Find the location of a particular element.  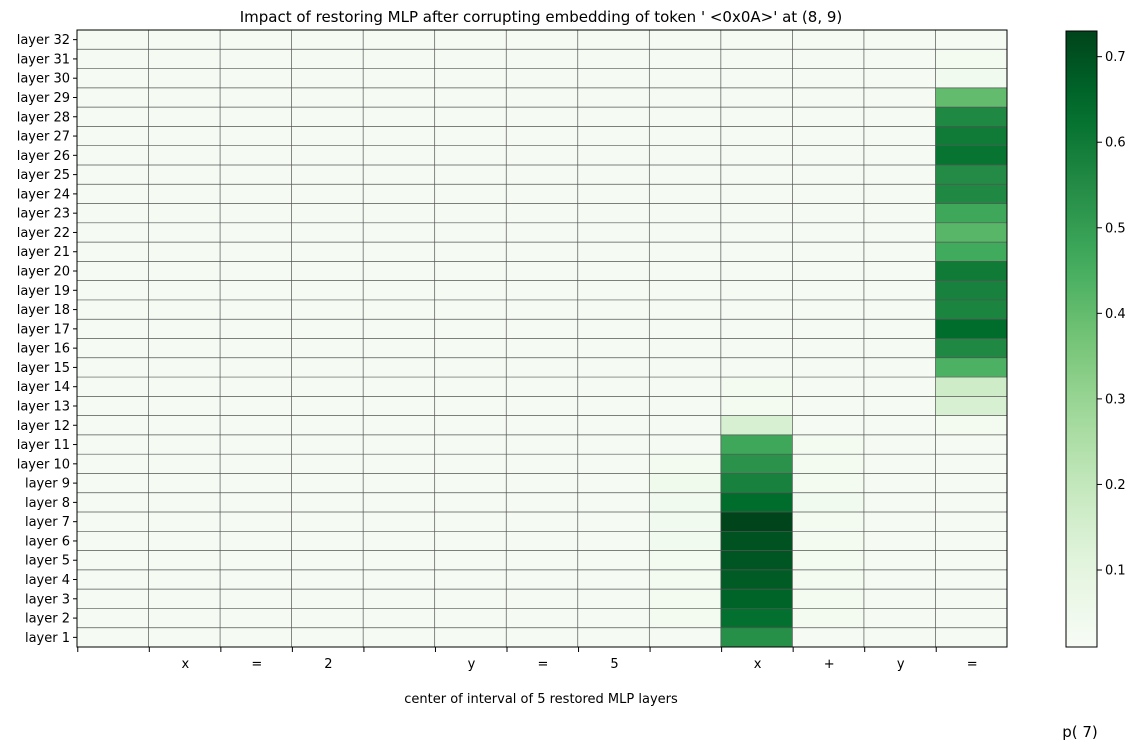

y-tick-label: layer 14 is located at coordinates (43, 387).